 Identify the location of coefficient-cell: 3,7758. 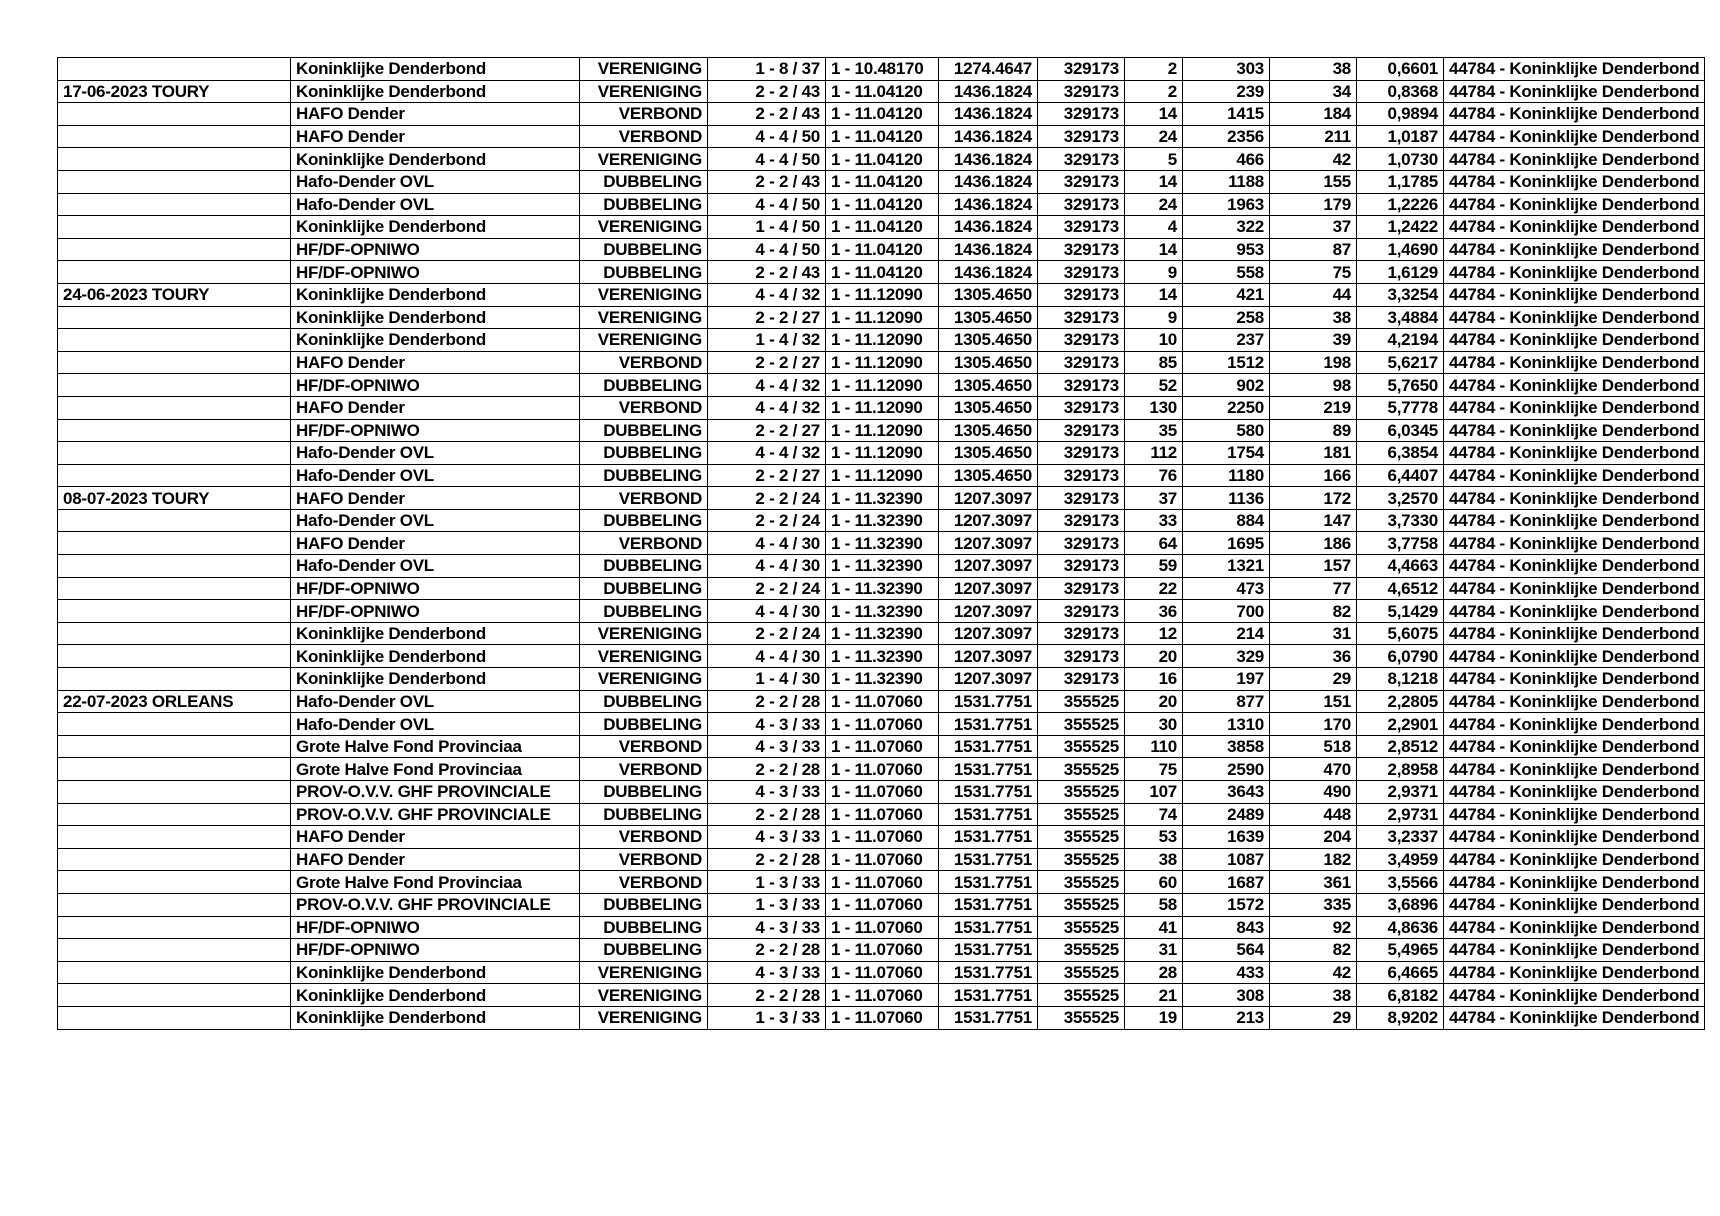
(1400, 543).